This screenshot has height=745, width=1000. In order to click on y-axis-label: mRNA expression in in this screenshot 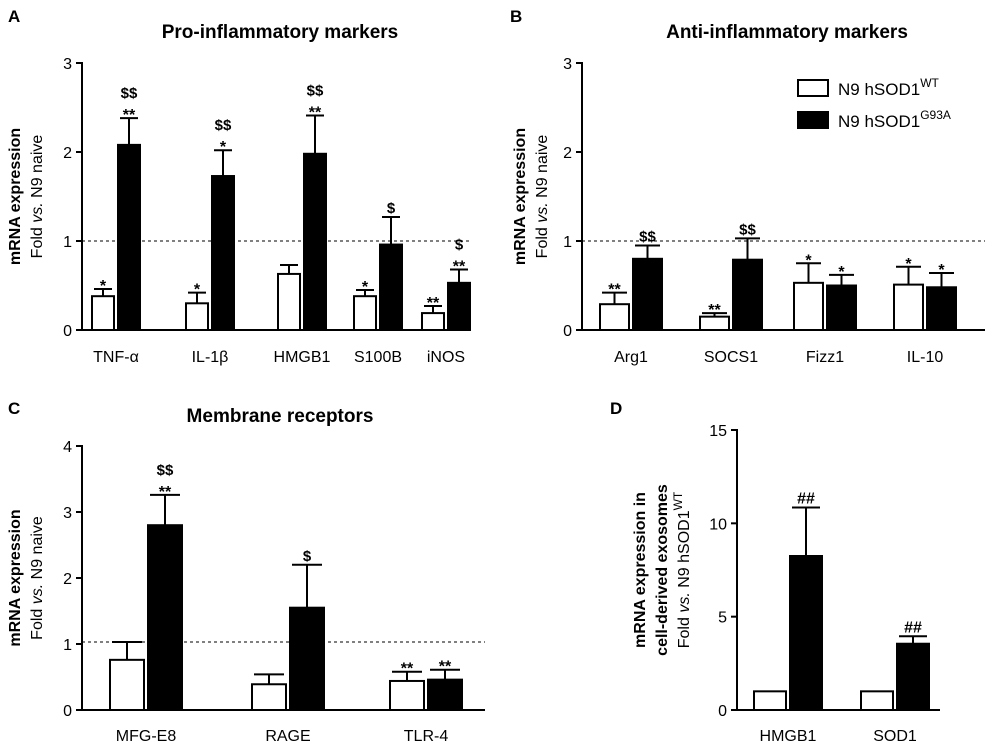, I will do `click(640, 570)`.